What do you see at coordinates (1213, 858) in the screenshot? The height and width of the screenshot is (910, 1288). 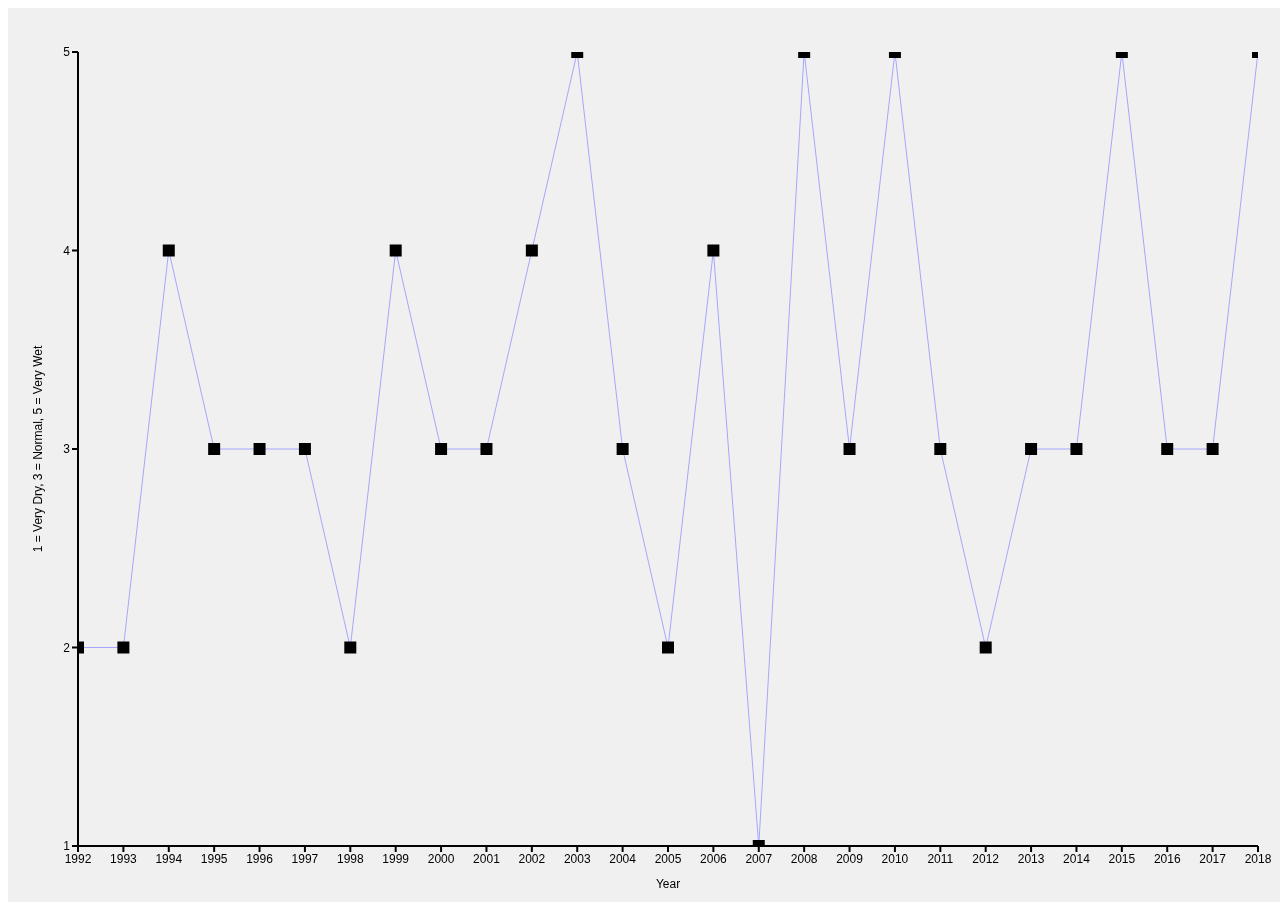 I see `x-tick-label: 2017` at bounding box center [1213, 858].